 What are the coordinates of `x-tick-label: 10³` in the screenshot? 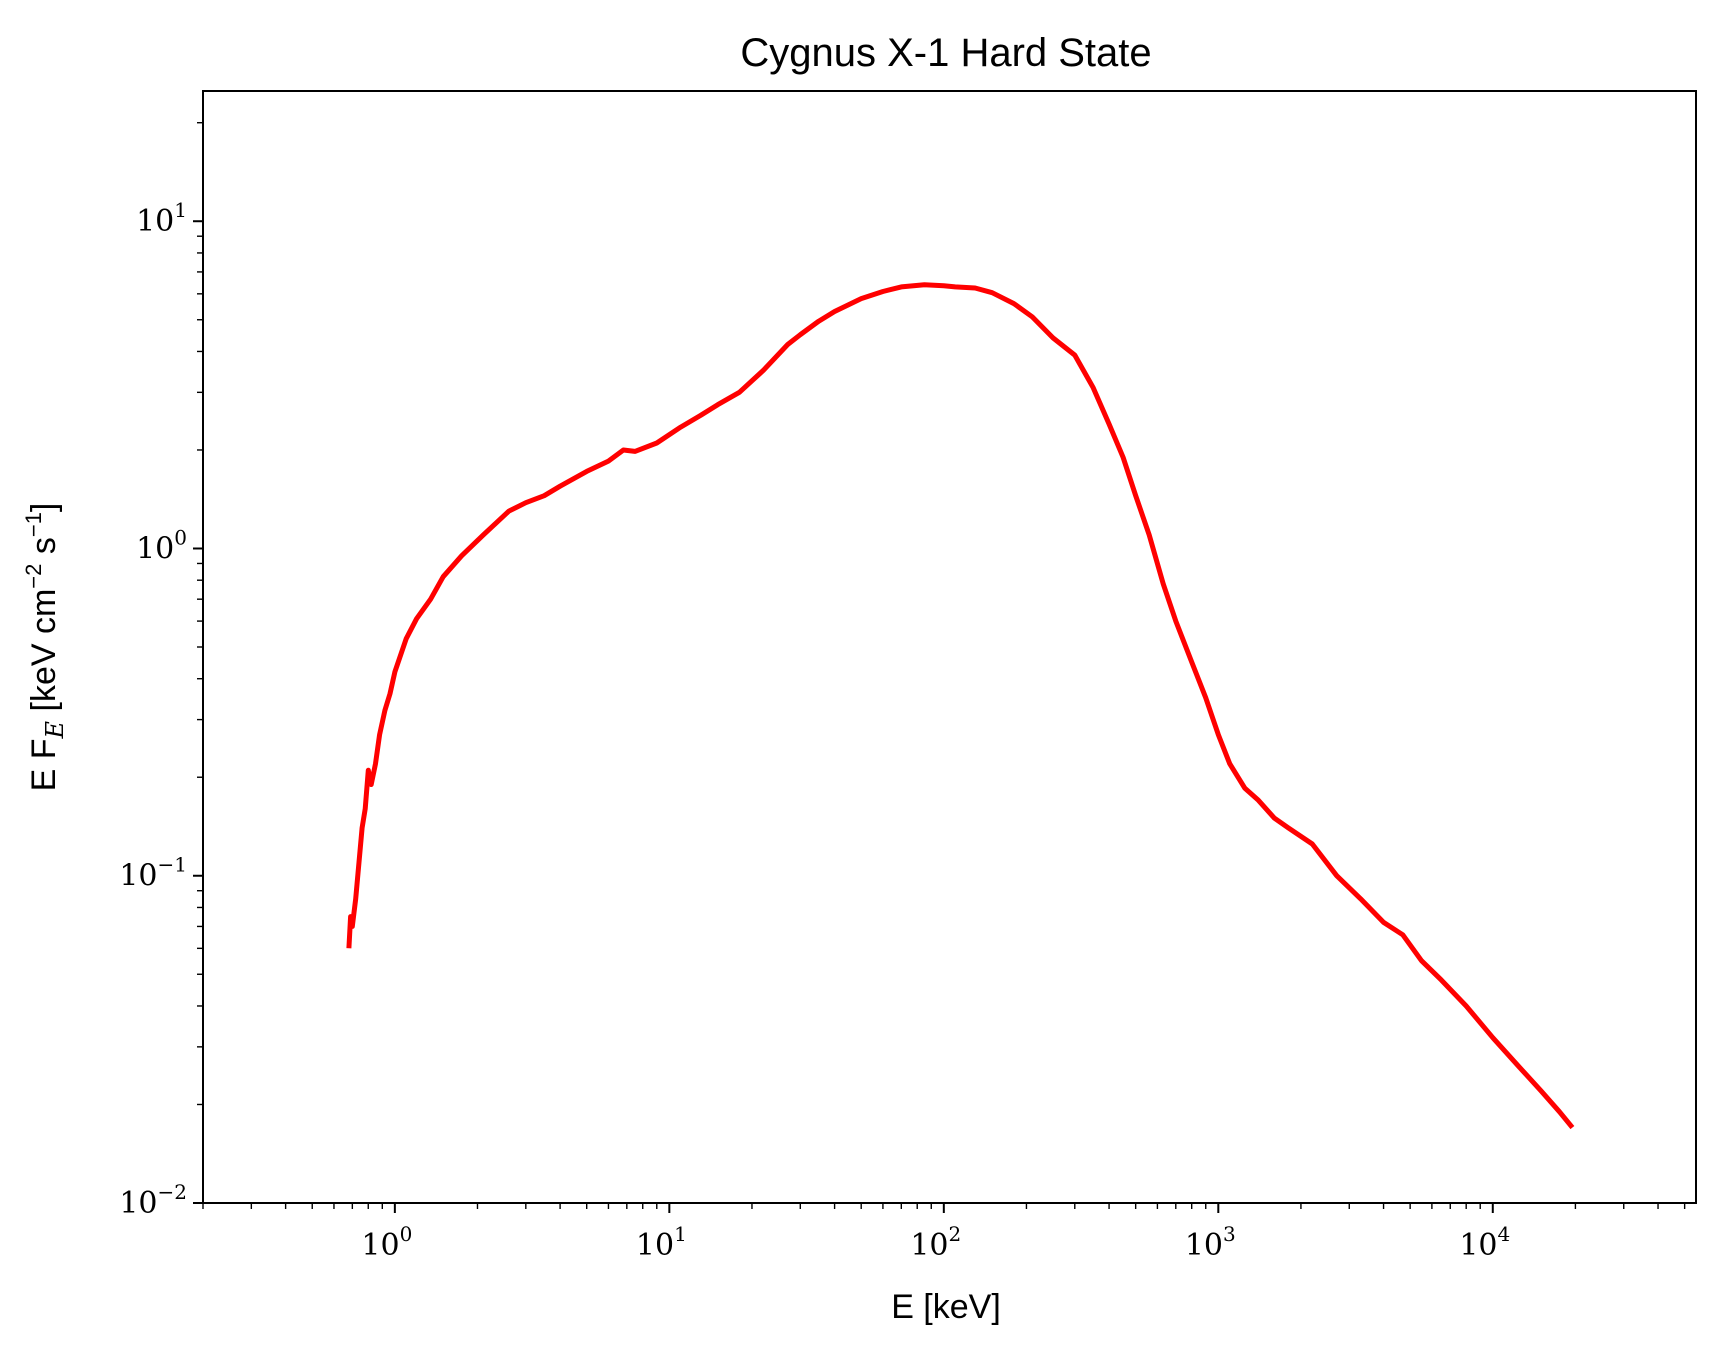 It's located at (1210, 1242).